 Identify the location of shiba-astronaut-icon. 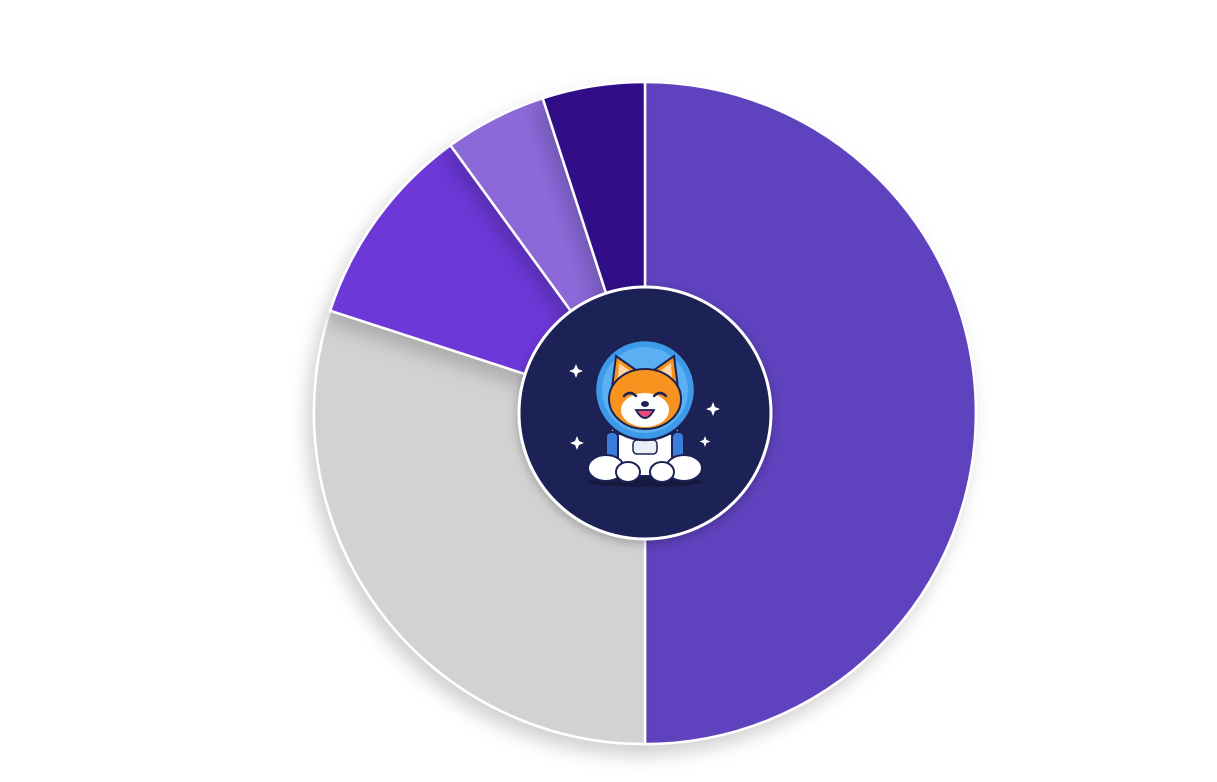
(645, 412).